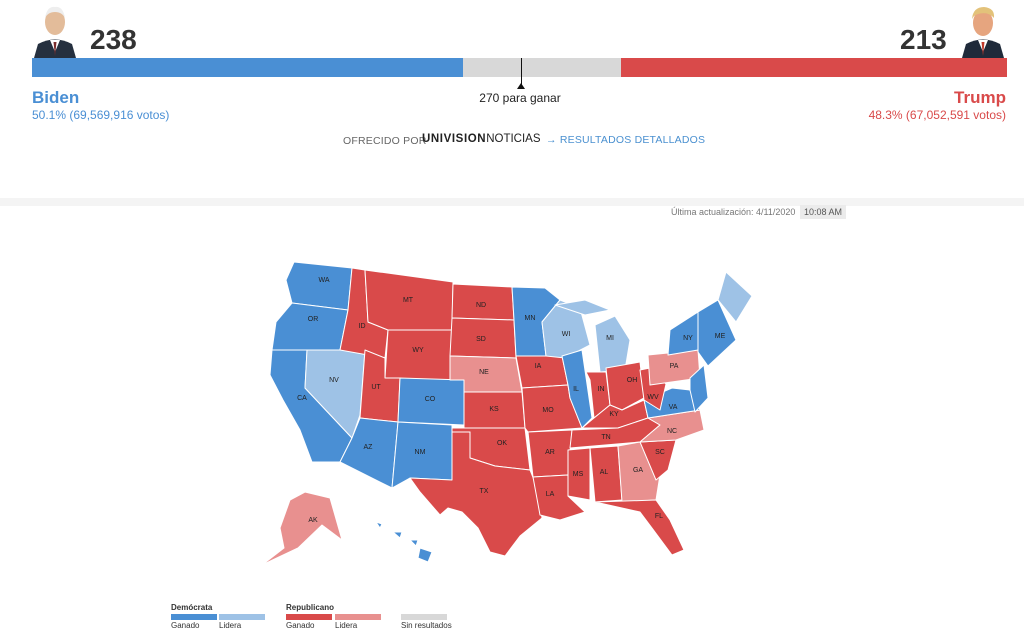  What do you see at coordinates (605, 437) in the screenshot?
I see `state-label-tn: TN` at bounding box center [605, 437].